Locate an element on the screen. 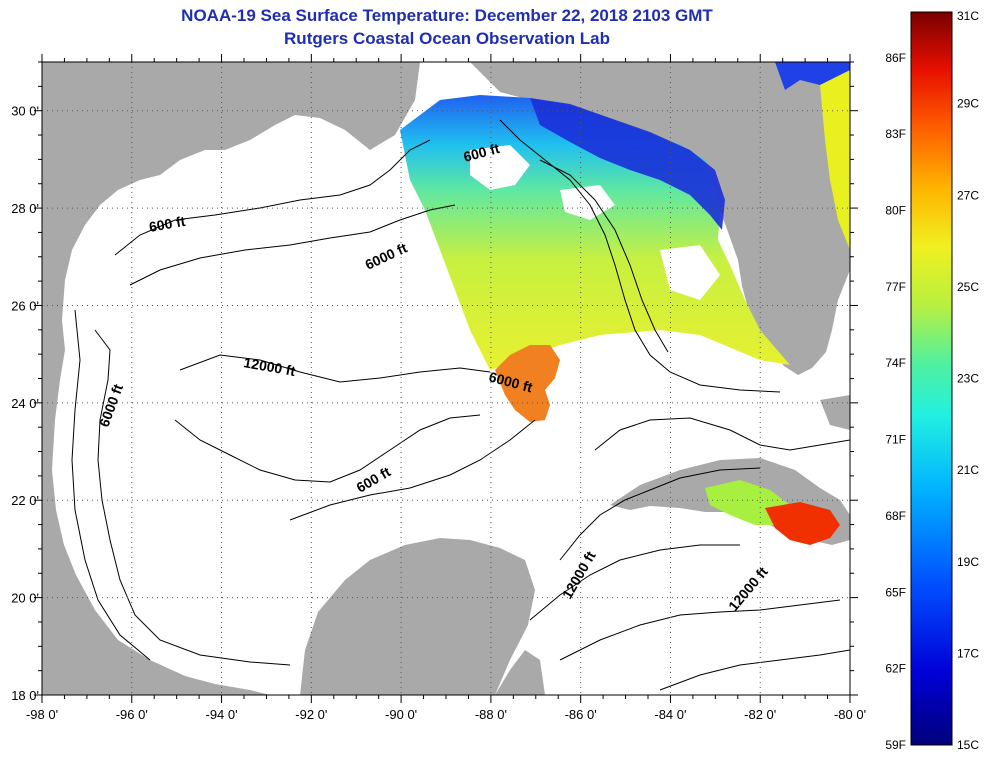 The height and width of the screenshot is (761, 992). lat-tick-label: 26 0' is located at coordinates (25, 305).